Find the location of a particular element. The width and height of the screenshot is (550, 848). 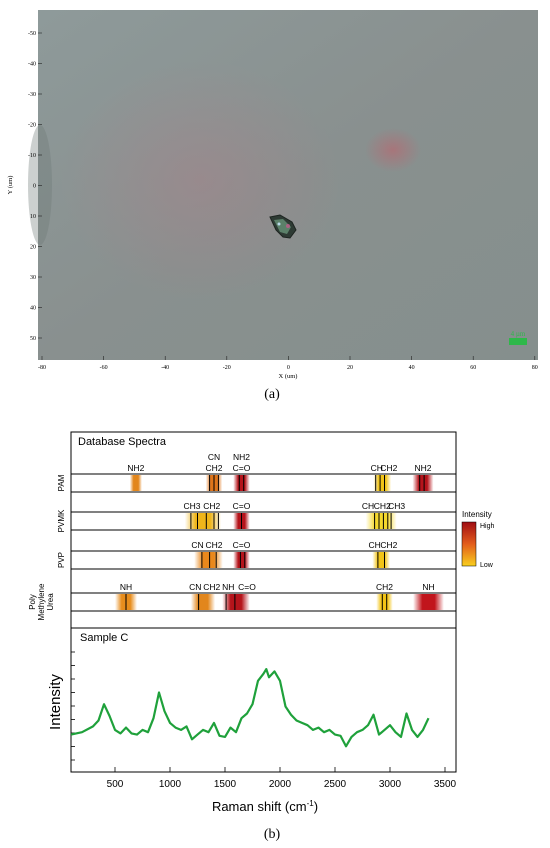

row-name-line: Urea is located at coordinates (50, 602).